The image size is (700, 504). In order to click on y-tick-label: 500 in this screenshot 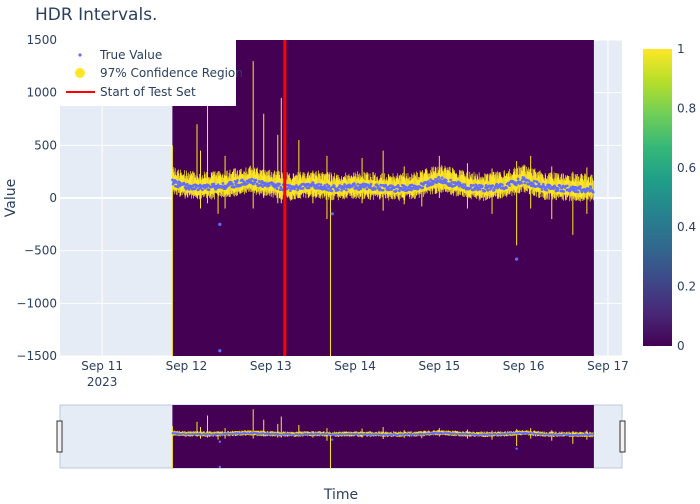, I will do `click(45, 145)`.